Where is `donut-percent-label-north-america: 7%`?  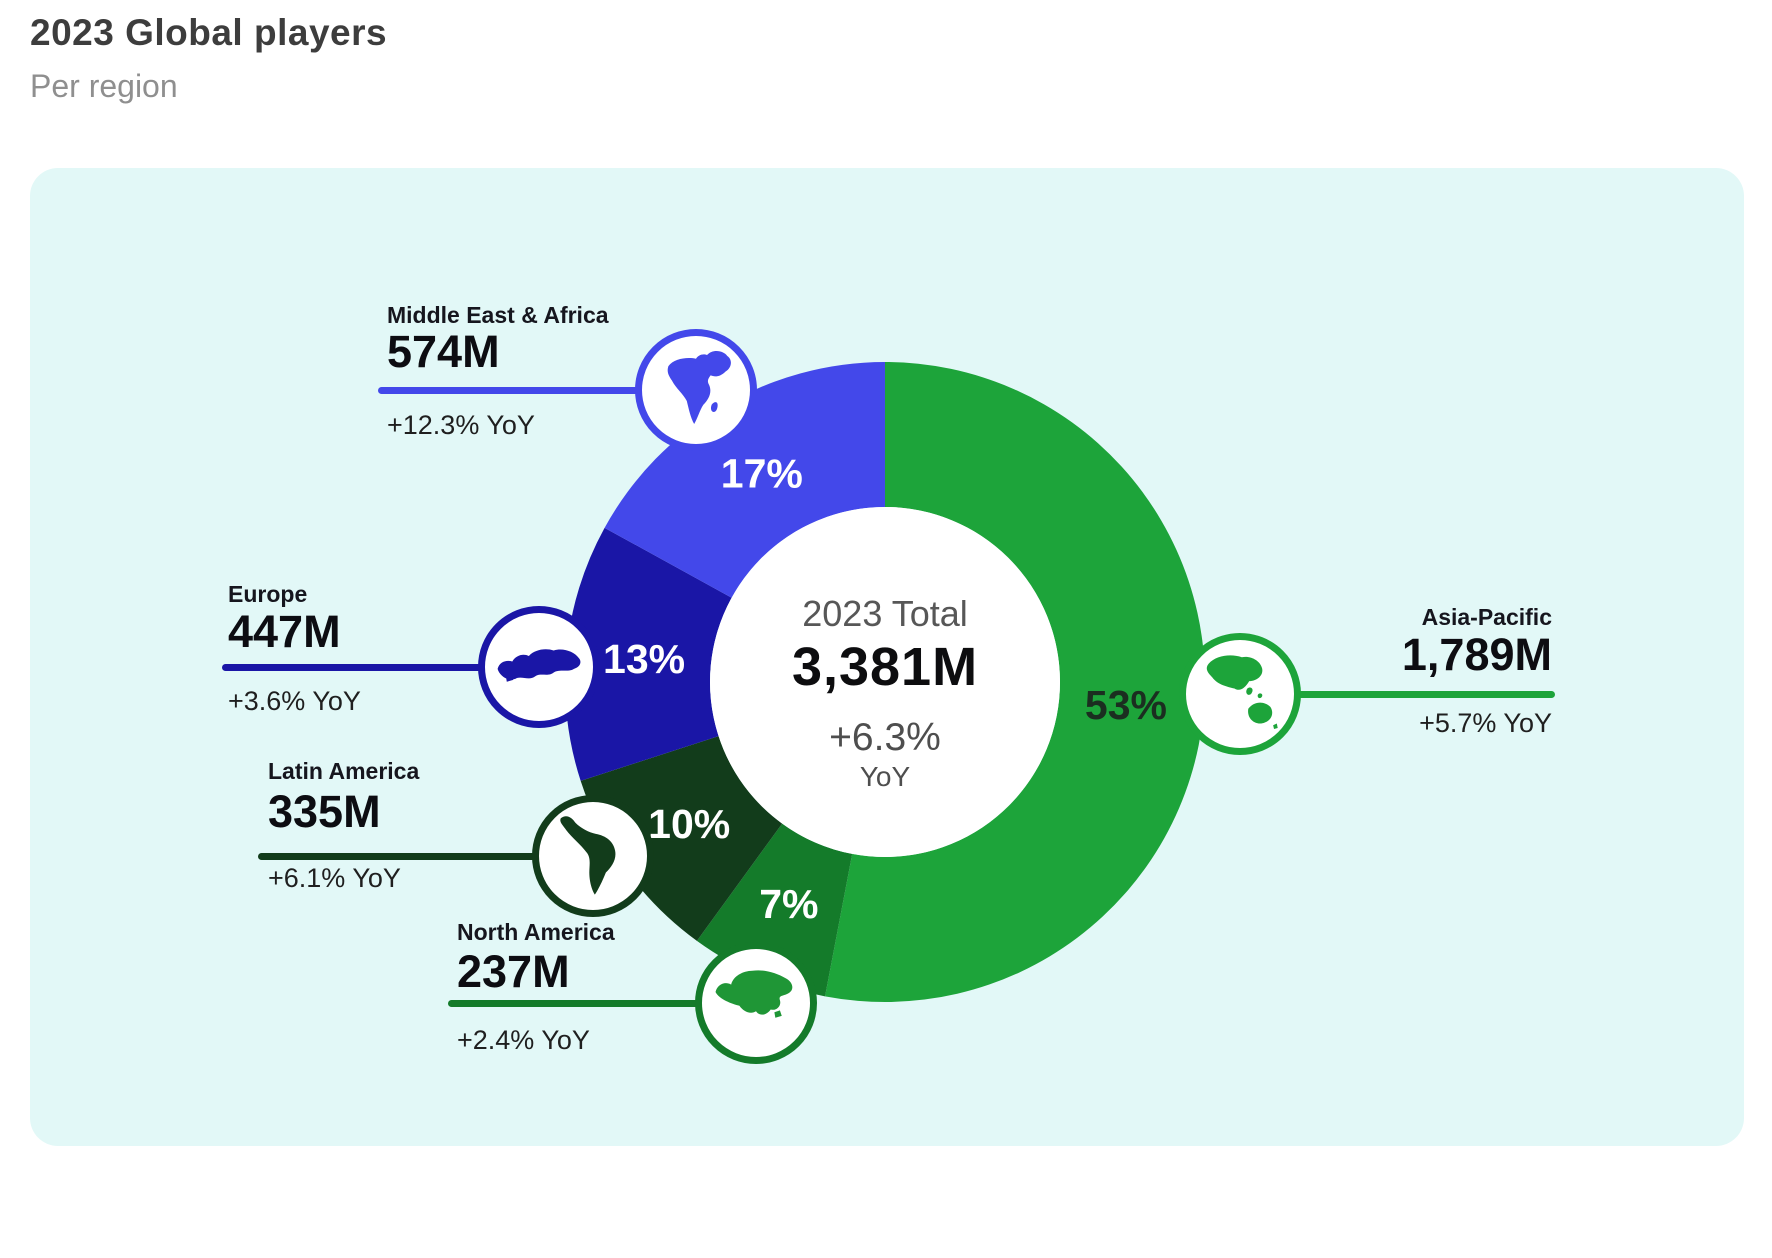 donut-percent-label-north-america: 7% is located at coordinates (788, 904).